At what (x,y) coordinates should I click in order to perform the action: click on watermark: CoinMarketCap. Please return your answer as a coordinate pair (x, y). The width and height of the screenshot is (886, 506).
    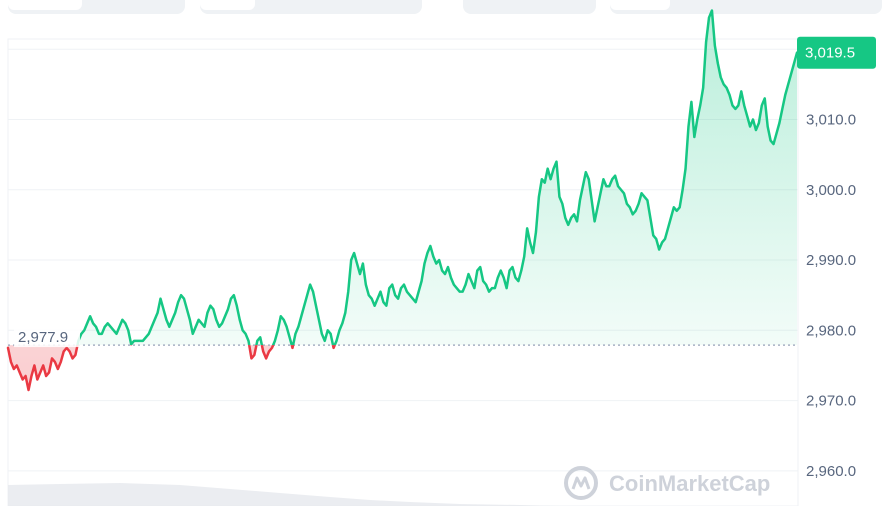
    Looking at the image, I should click on (667, 483).